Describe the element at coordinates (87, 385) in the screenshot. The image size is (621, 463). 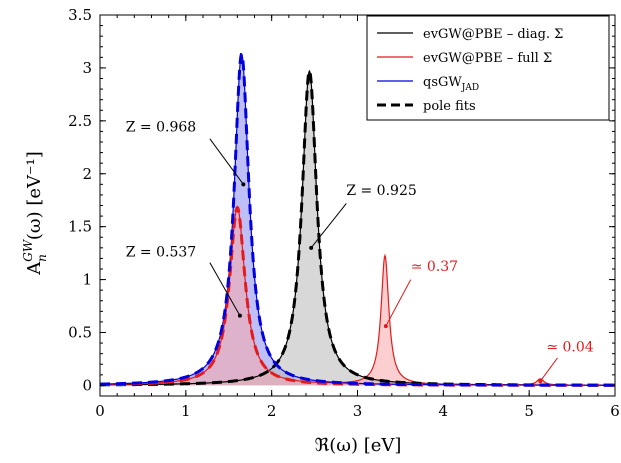
I see `y-tick-label-0: 0` at that location.